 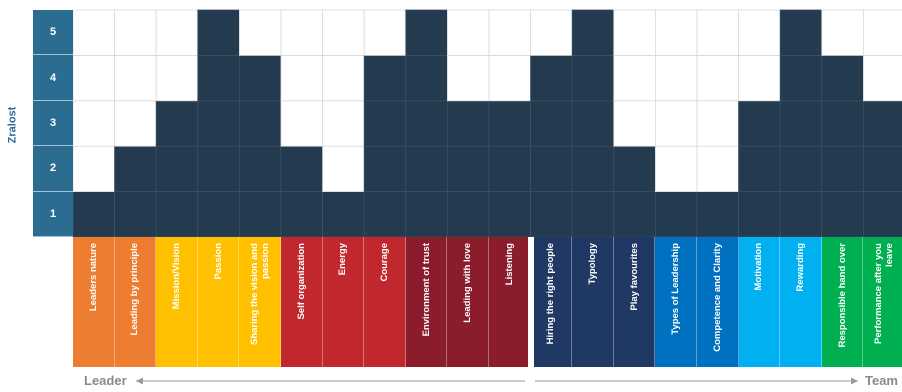 I want to click on level-label-1: 1, so click(x=53, y=214).